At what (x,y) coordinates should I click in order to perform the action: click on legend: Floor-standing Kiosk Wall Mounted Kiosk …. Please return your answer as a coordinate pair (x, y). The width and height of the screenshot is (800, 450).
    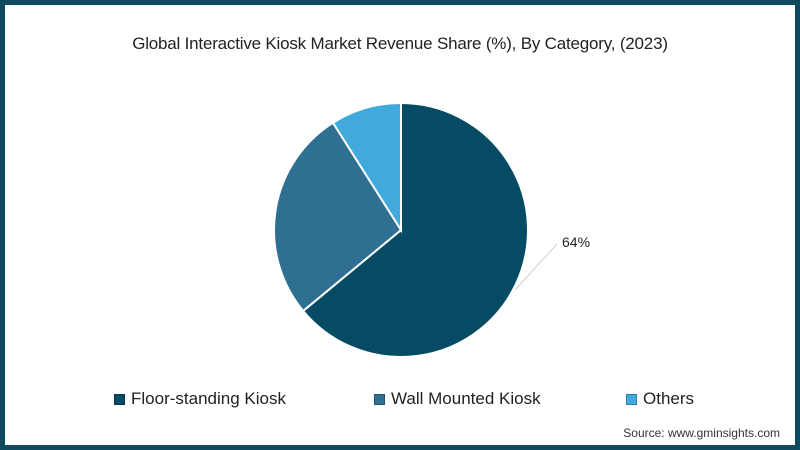
    Looking at the image, I should click on (400, 401).